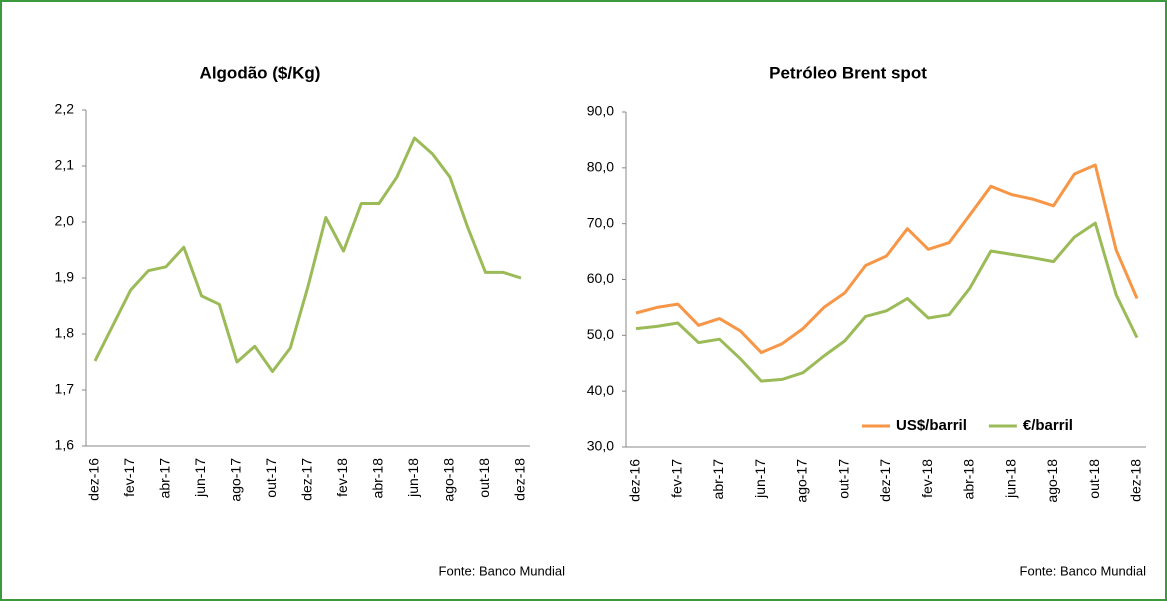  Describe the element at coordinates (600, 222) in the screenshot. I see `y-tick-label: 70,0` at that location.